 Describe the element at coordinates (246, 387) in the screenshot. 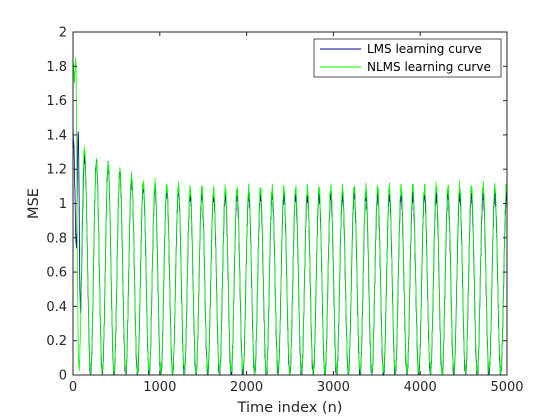

I see `x-tick-label: 2000` at that location.